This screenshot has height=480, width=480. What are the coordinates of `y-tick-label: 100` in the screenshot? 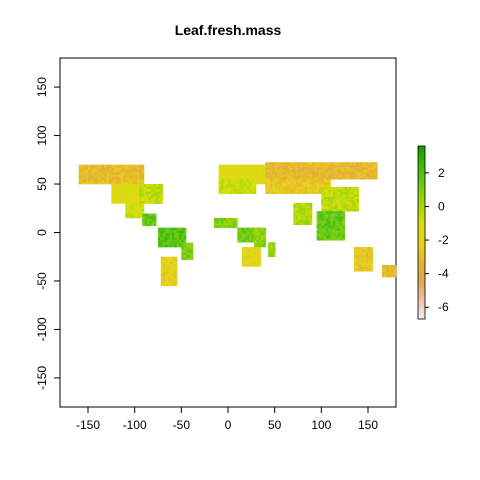 It's located at (42, 135).